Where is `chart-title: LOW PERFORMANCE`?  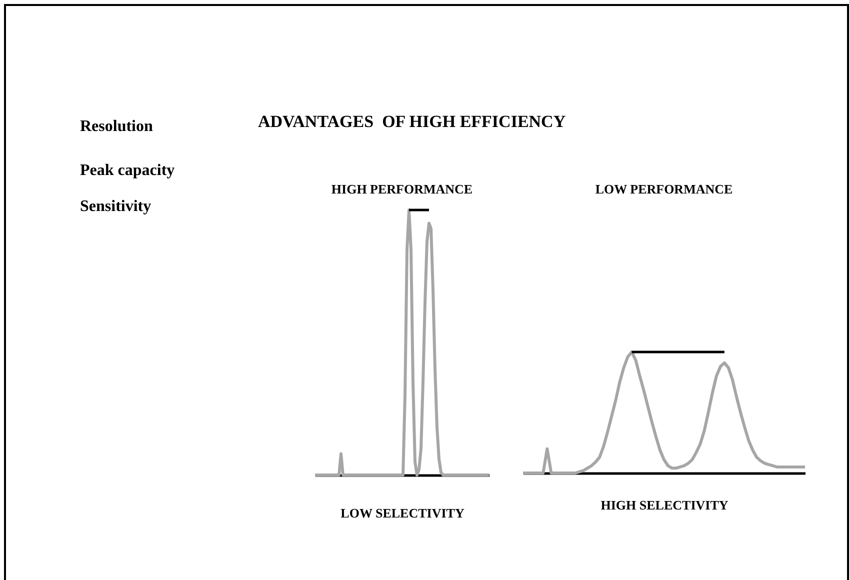
chart-title: LOW PERFORMANCE is located at coordinates (664, 189).